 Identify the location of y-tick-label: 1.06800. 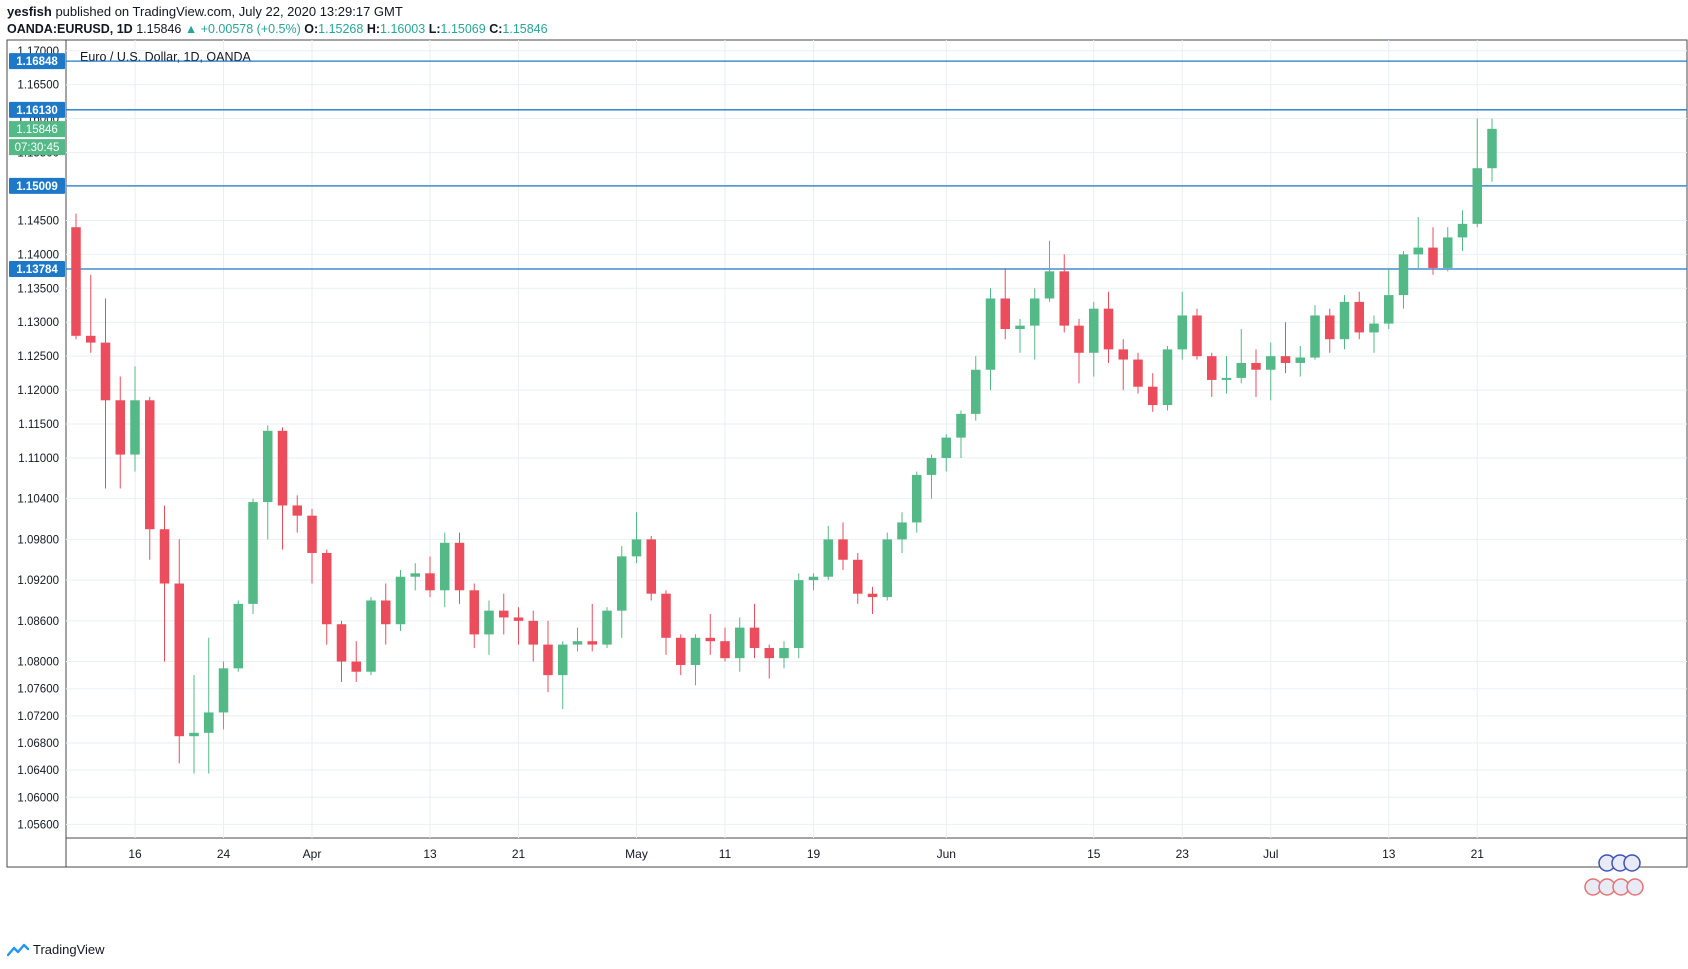
(38, 744).